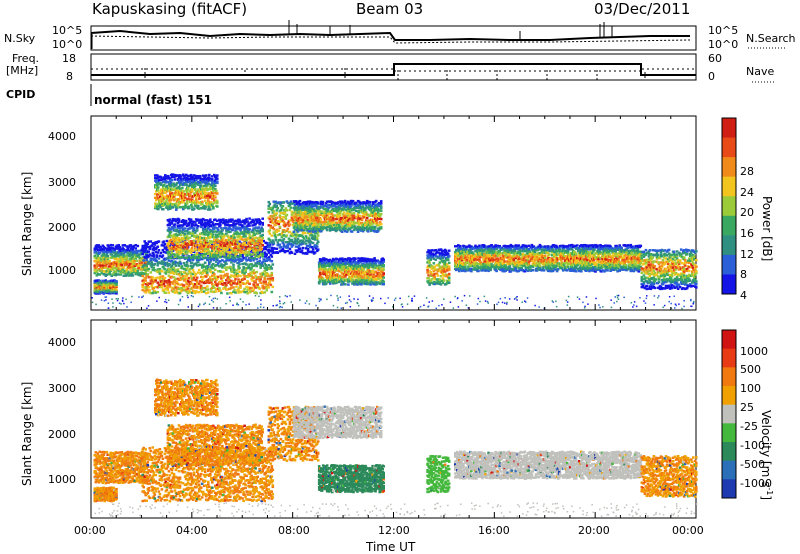 Image resolution: width=800 pixels, height=554 pixels. What do you see at coordinates (352, 34) in the screenshot?
I see `nsky-spikes` at bounding box center [352, 34].